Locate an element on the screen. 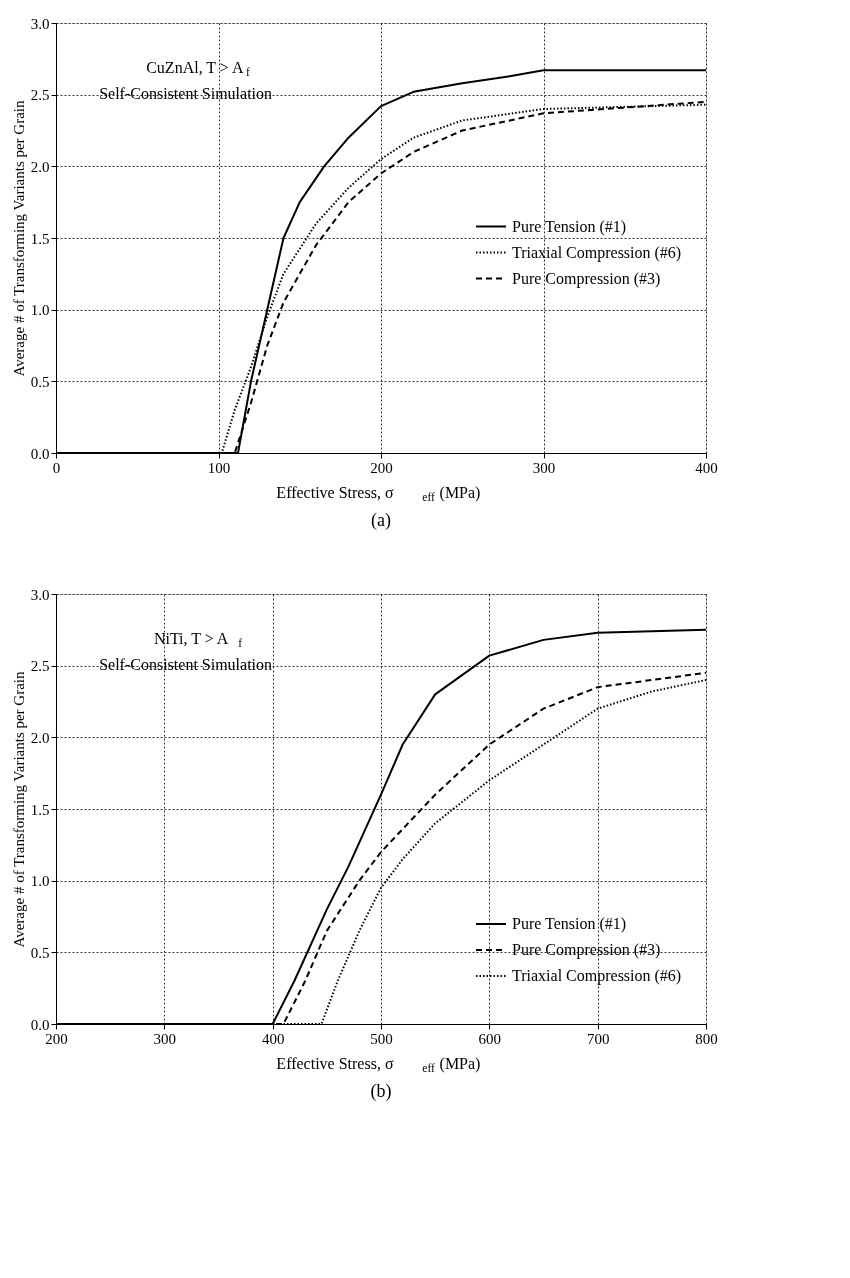 This screenshot has height=1278, width=850. x-tick-label: 100 is located at coordinates (219, 467).